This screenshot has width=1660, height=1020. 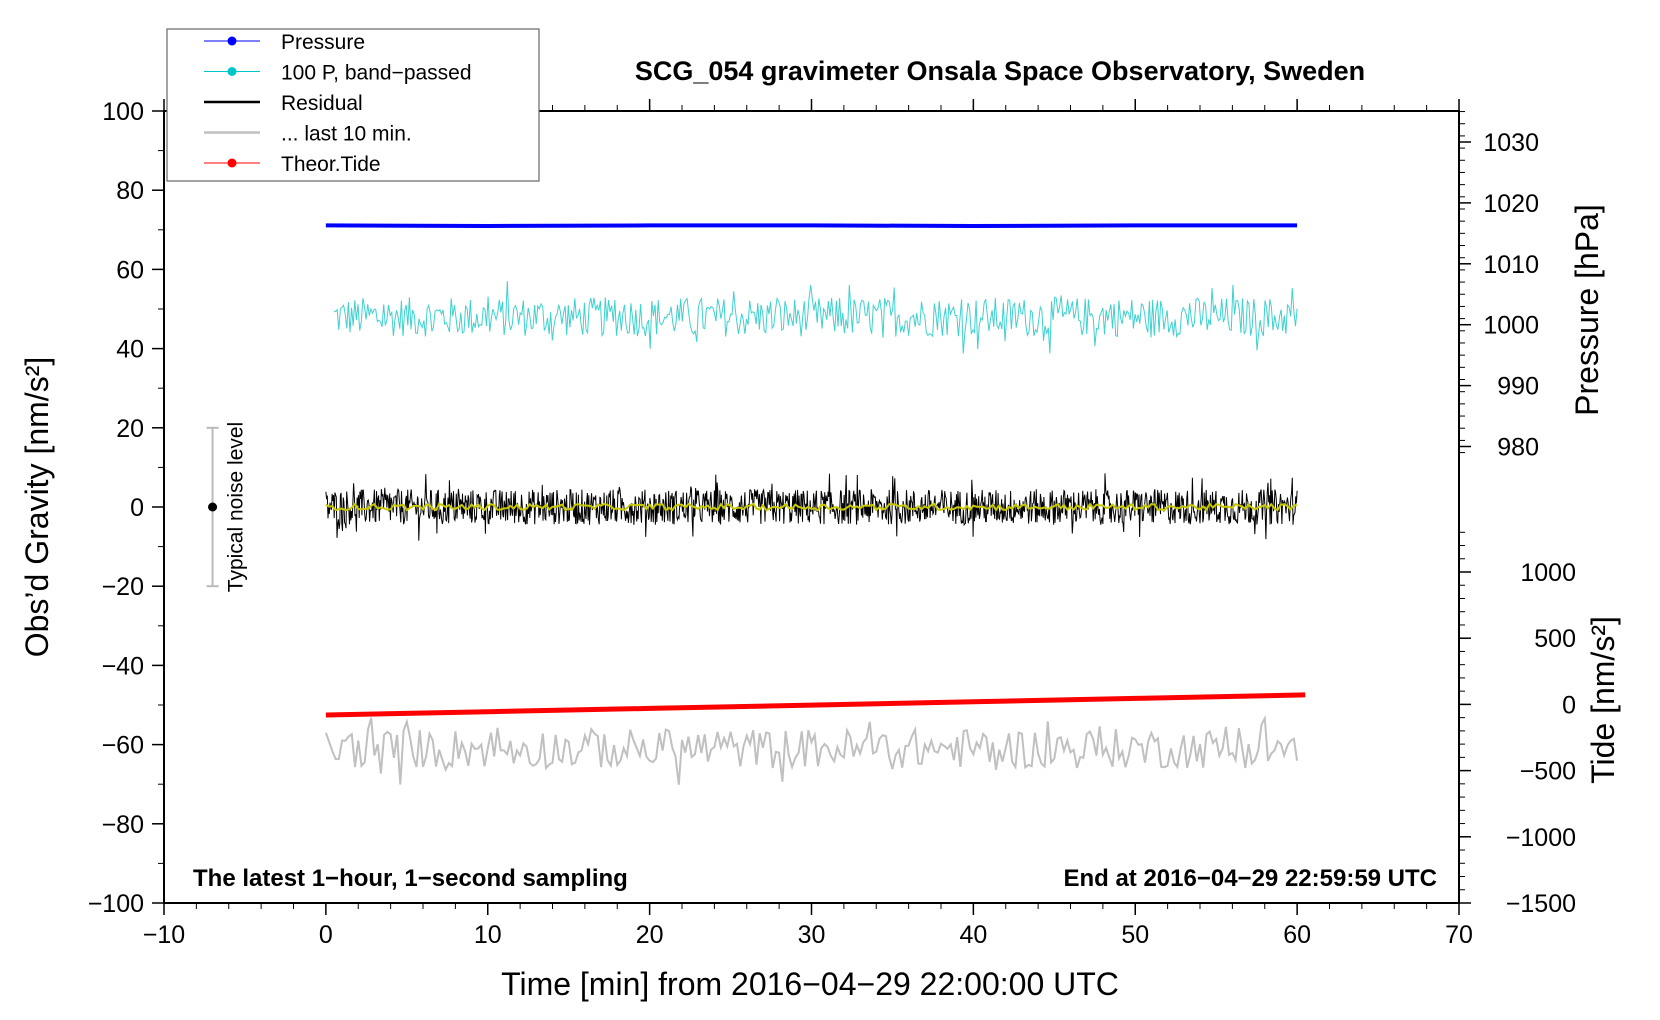 I want to click on y-tick-label-left: 0, so click(x=137, y=508).